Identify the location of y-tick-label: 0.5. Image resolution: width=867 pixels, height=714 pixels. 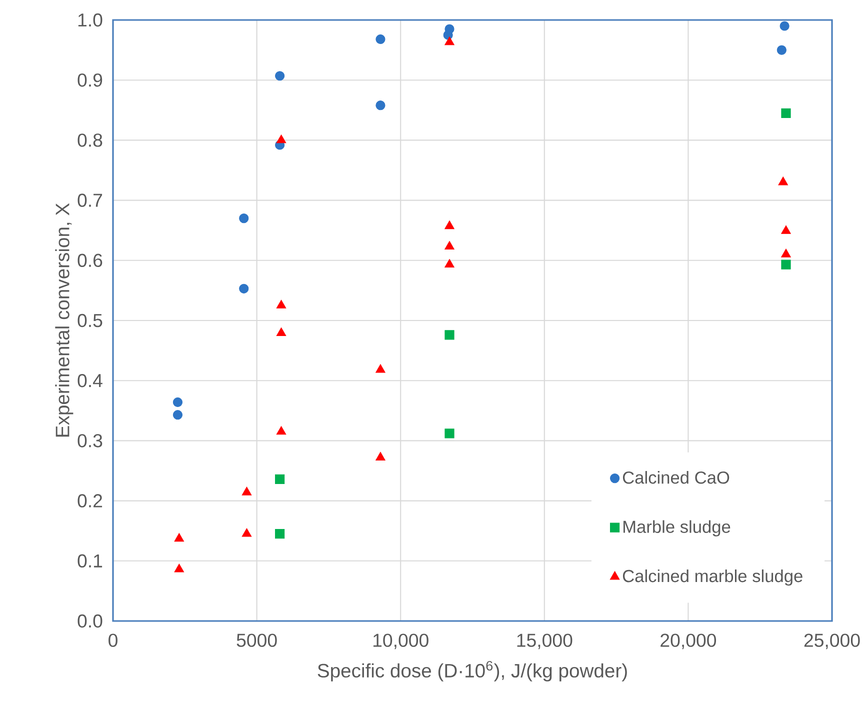
(90, 321).